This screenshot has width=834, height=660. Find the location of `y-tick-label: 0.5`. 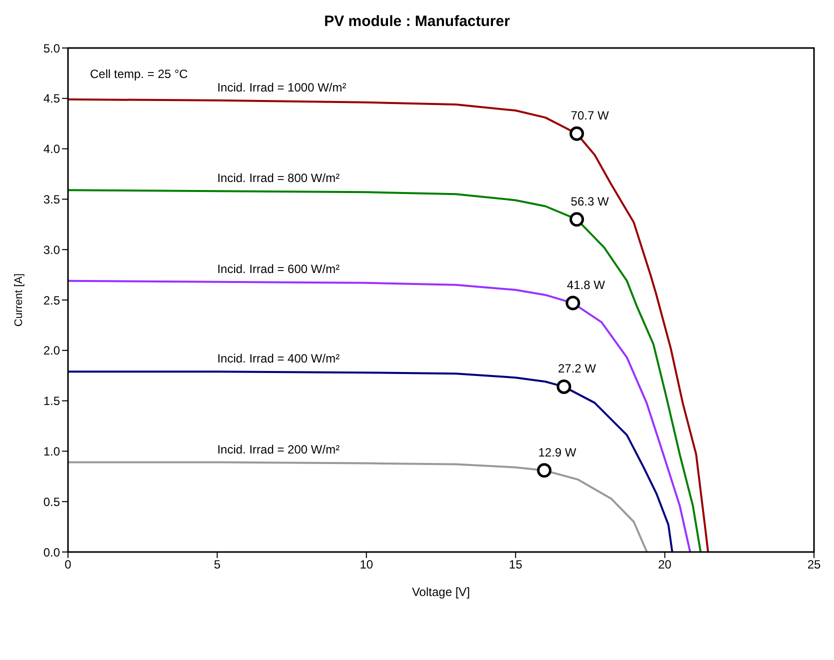

y-tick-label: 0.5 is located at coordinates (51, 501).